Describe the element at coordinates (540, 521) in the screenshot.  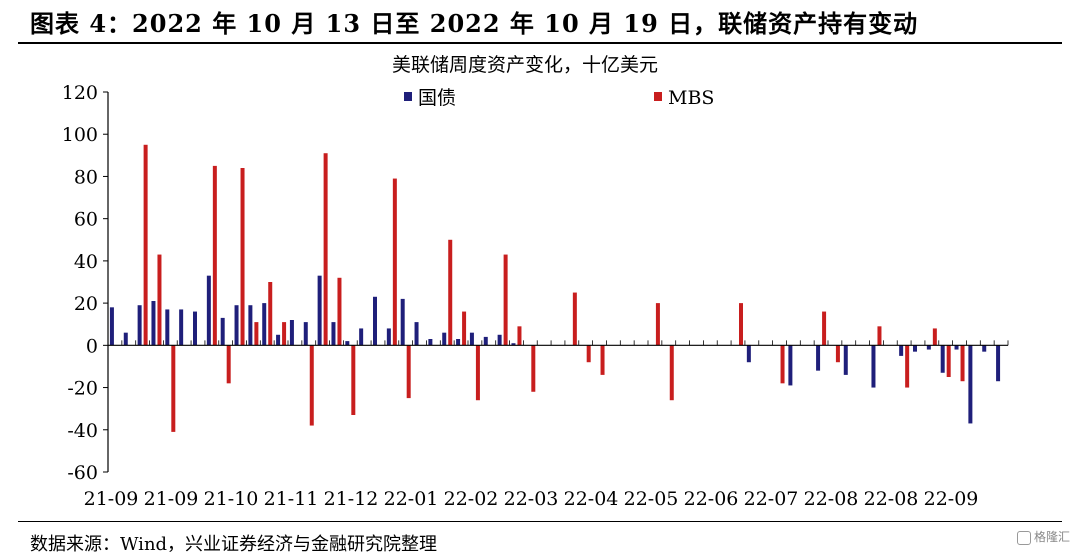
I see `source-rule` at that location.